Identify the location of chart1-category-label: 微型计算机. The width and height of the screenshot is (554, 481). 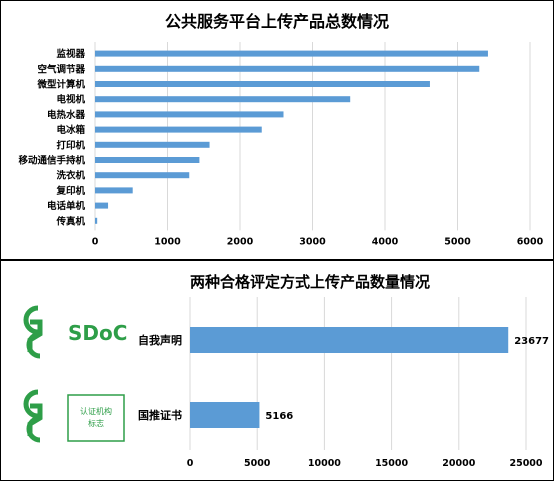
(60, 85).